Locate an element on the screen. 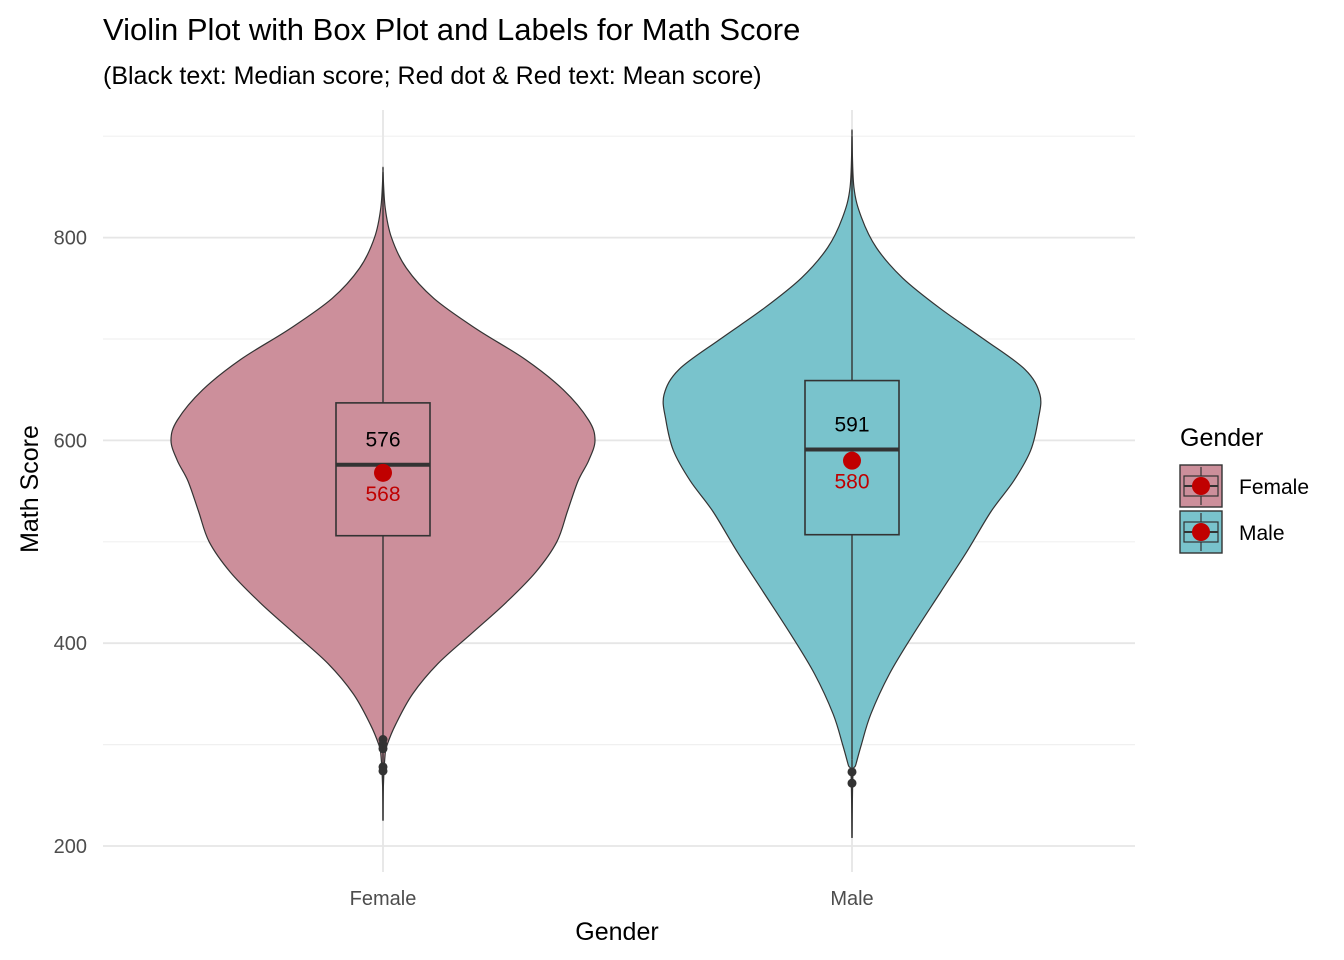 The image size is (1344, 960). x-tick-label: Female is located at coordinates (383, 899).